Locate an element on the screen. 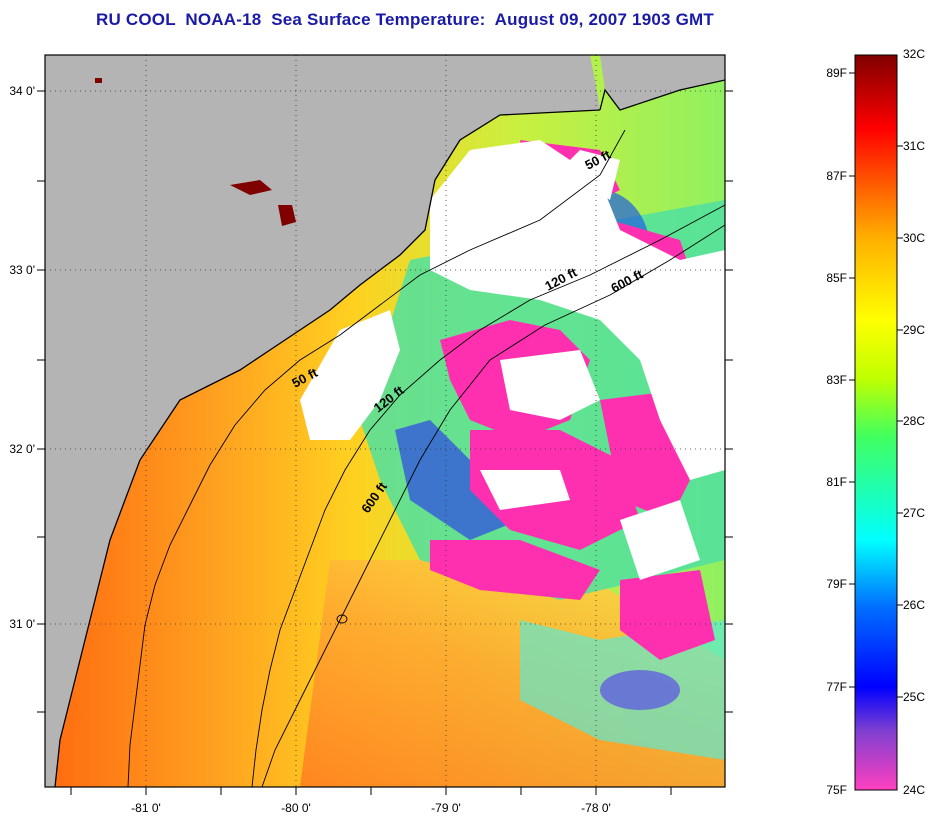 This screenshot has height=817, width=936. colorbar-c-label: 28C is located at coordinates (914, 421).